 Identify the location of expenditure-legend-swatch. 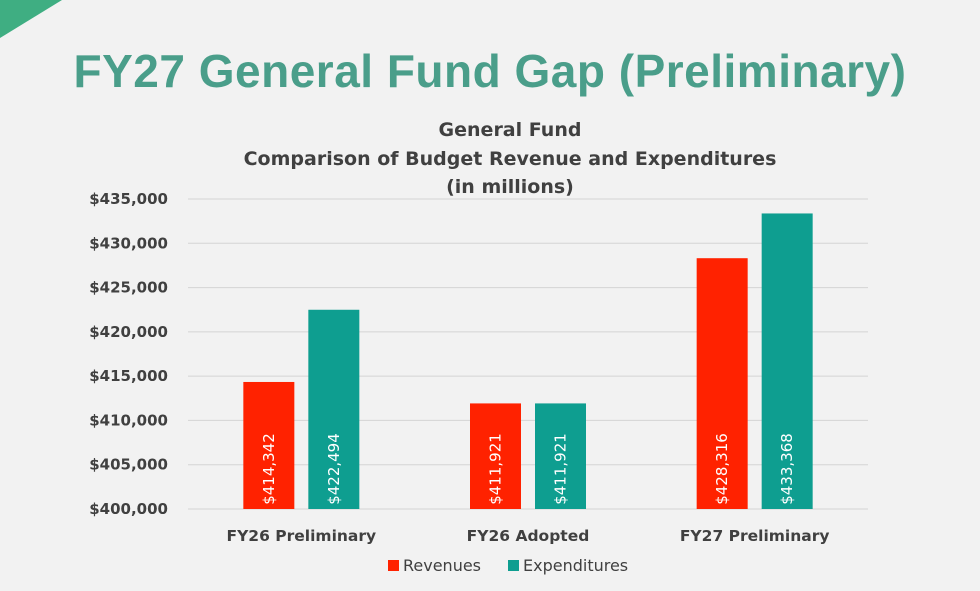
(513, 565).